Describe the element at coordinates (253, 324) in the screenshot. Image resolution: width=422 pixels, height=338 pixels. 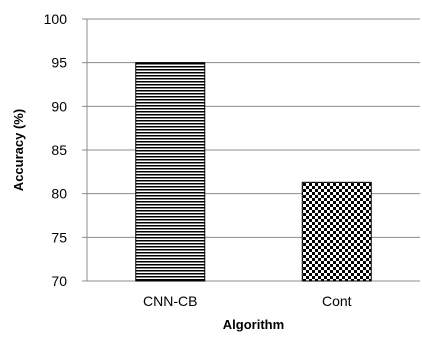
I see `x-axis-title: Algorithm` at that location.